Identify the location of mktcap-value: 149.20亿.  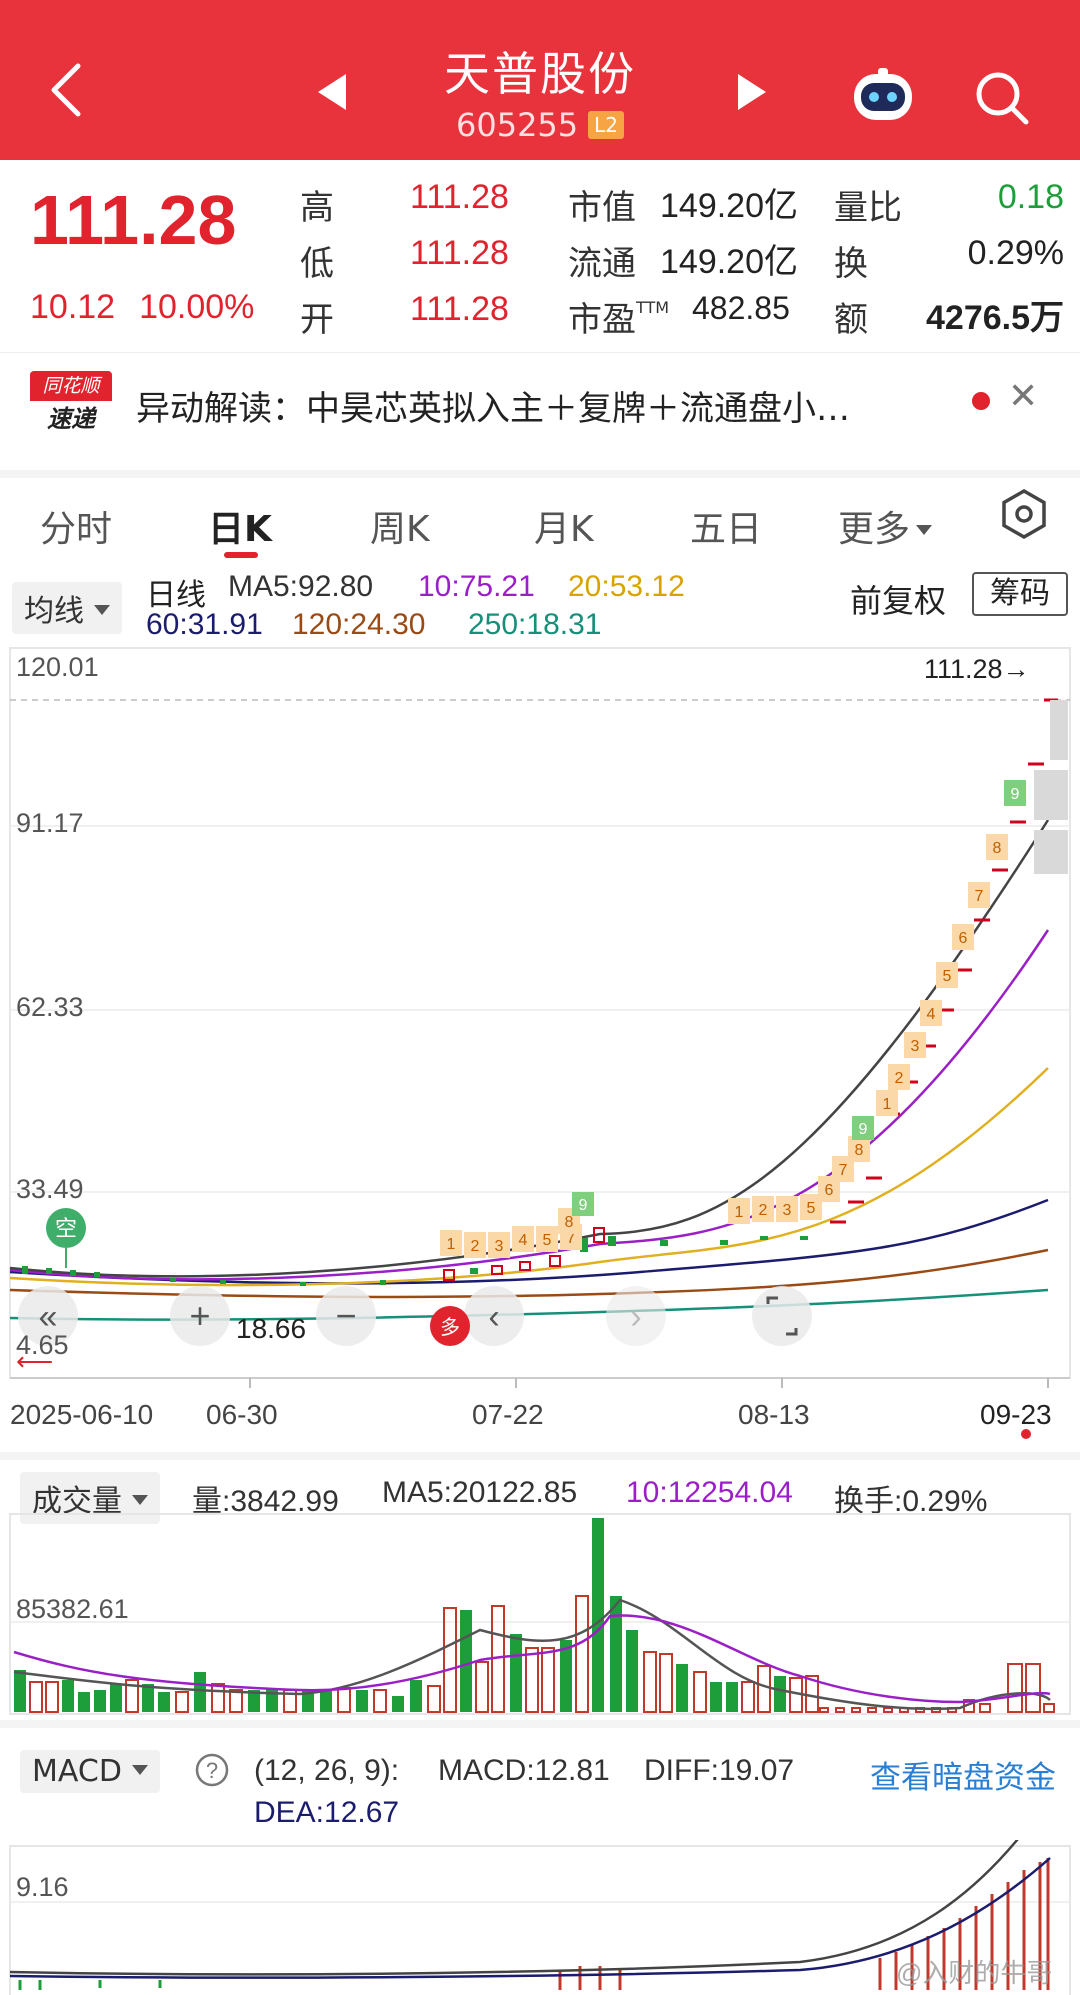
(729, 206).